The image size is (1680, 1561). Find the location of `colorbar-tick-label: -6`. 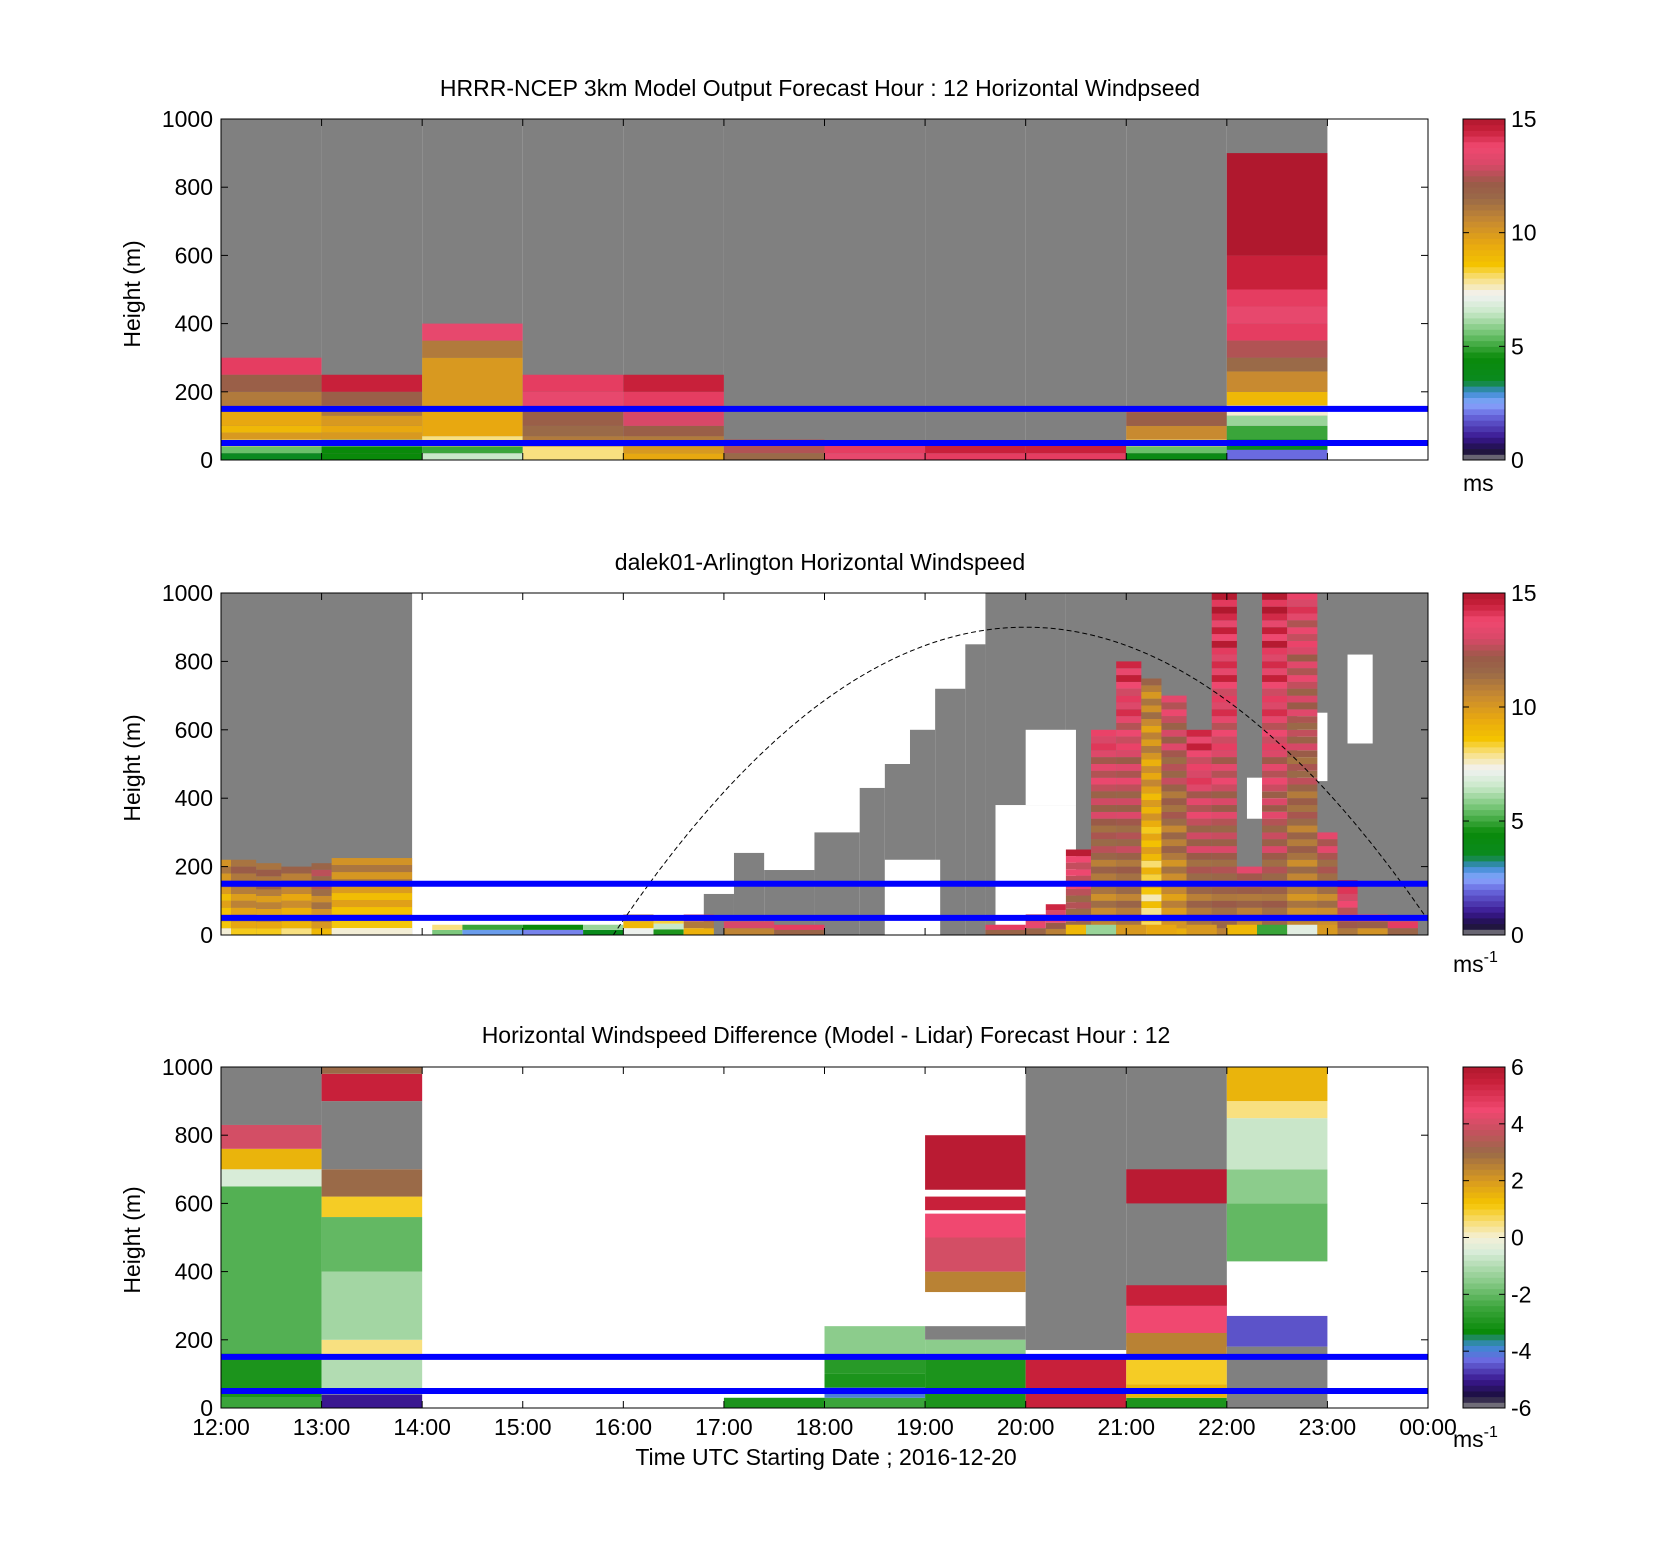

colorbar-tick-label: -6 is located at coordinates (1521, 1408).